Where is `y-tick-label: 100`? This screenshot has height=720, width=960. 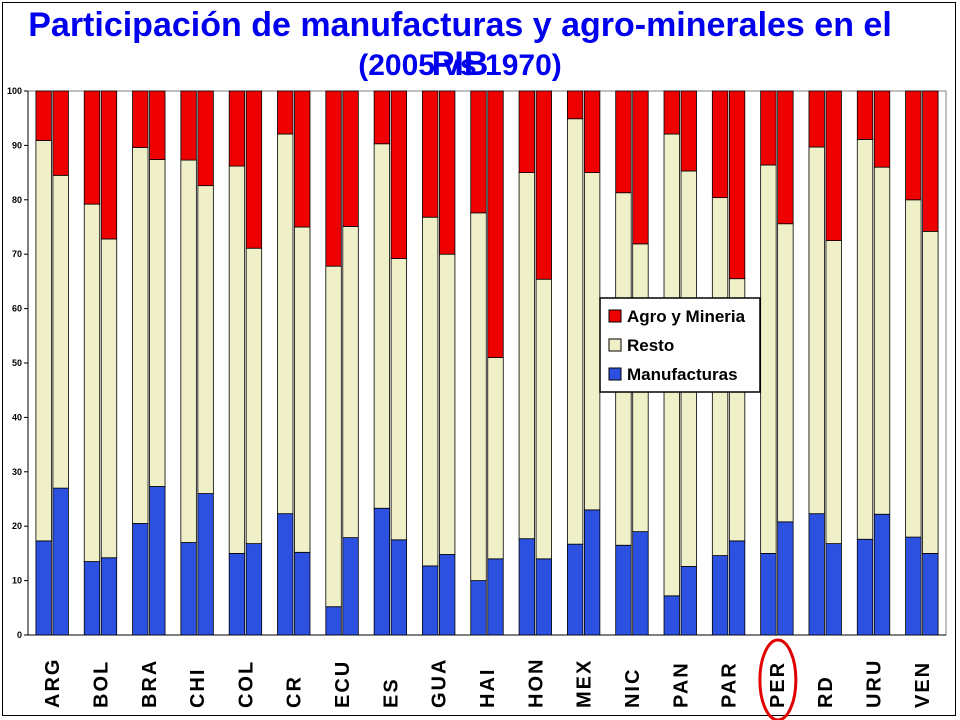 y-tick-label: 100 is located at coordinates (14, 91).